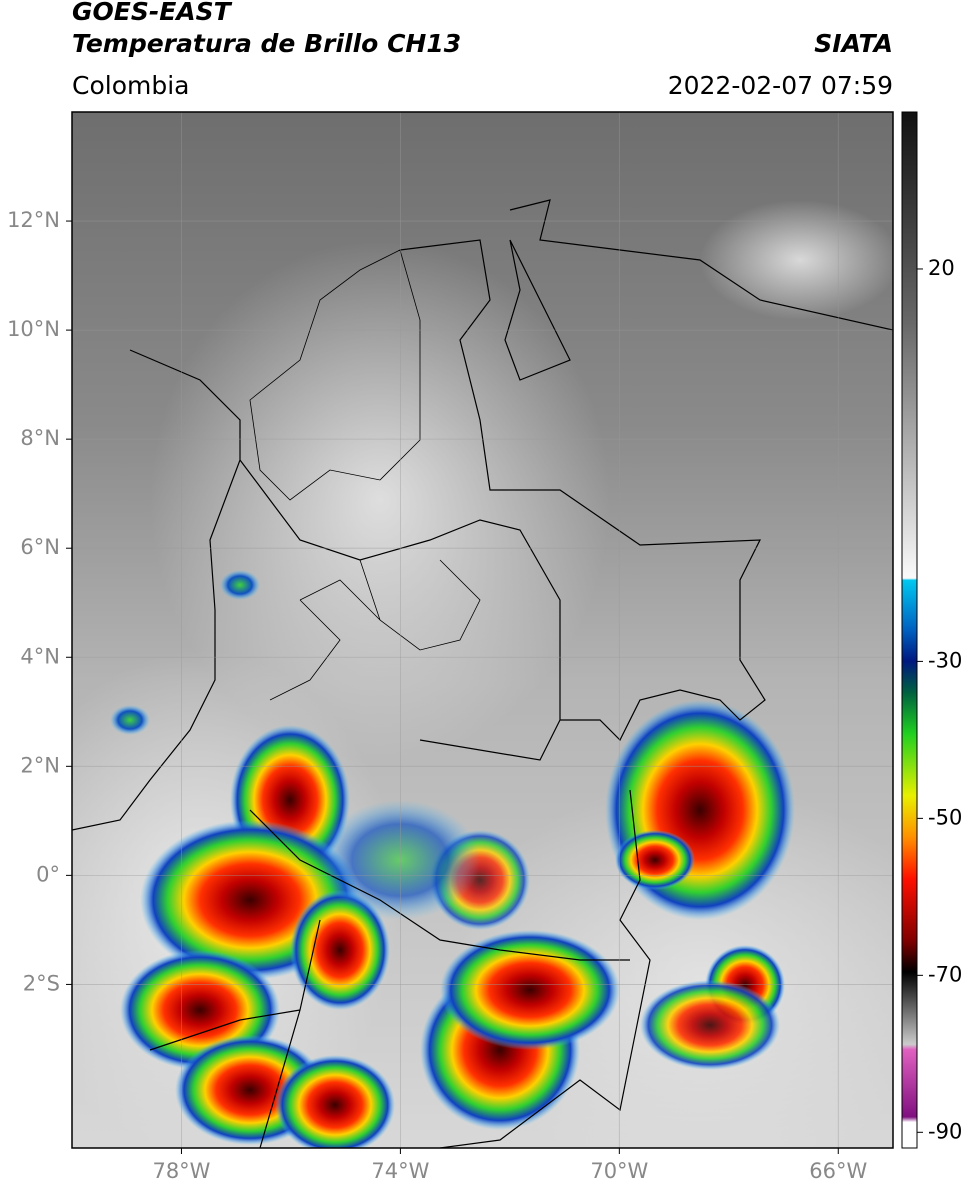 This screenshot has width=966, height=1190. I want to click on y-tick-label: 2°S, so click(41, 983).